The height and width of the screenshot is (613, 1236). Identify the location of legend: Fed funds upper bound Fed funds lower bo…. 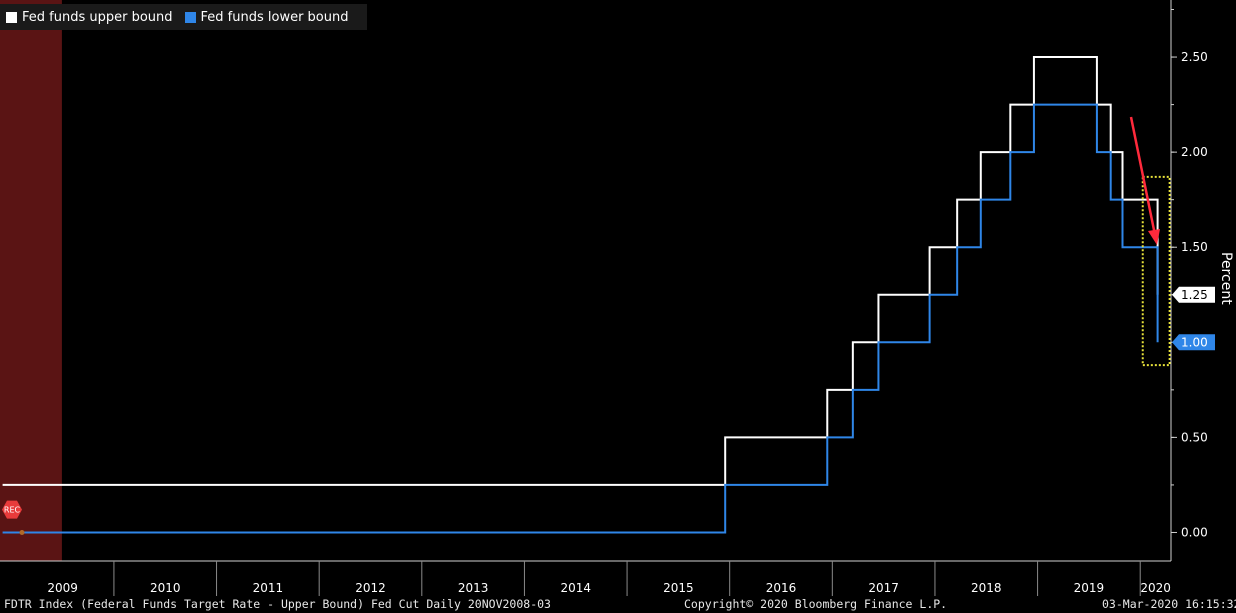
(183, 17).